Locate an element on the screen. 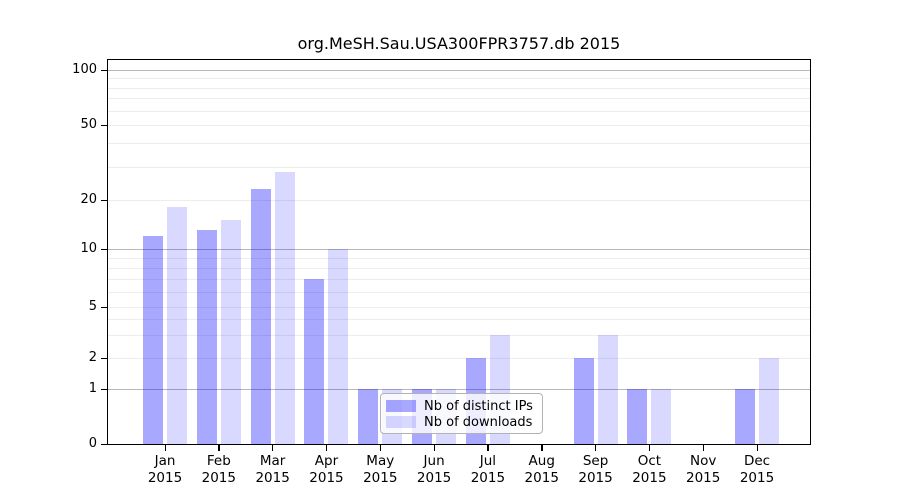  bar-oct-distinct-ips is located at coordinates (637, 416).